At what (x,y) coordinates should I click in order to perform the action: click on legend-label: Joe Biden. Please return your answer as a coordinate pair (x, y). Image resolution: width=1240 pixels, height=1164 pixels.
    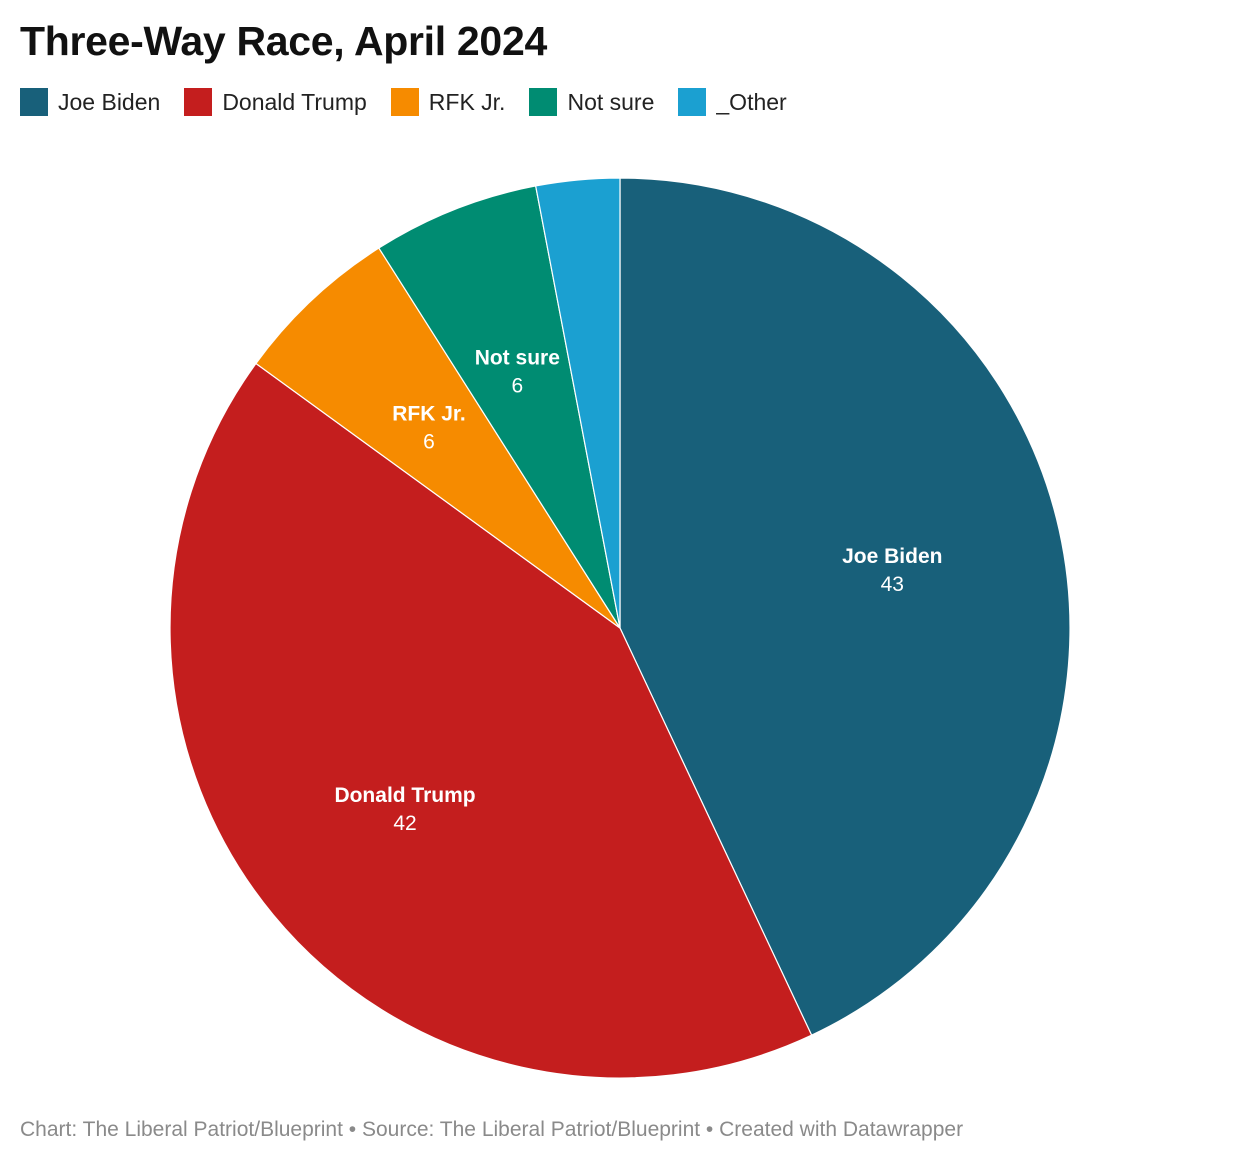
    Looking at the image, I should click on (109, 101).